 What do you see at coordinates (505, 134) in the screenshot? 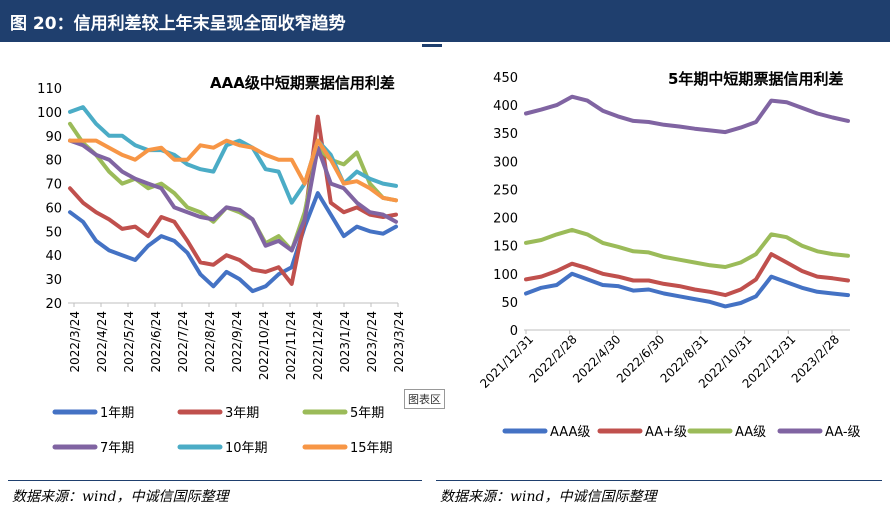
I see `y-tick-label: 350` at bounding box center [505, 134].